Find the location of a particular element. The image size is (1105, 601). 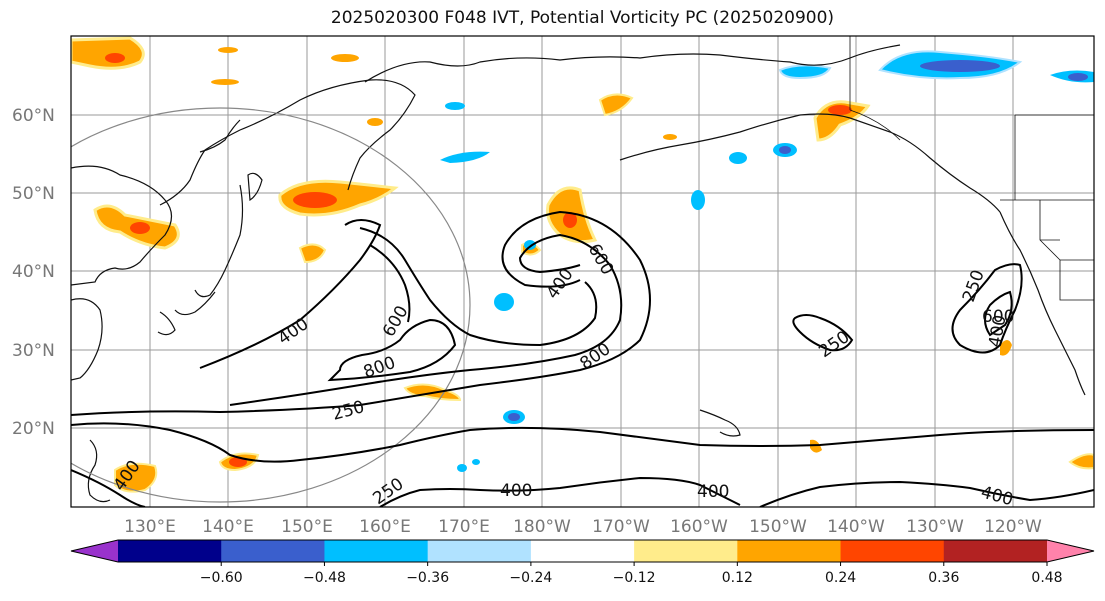

lon-label: 130°E is located at coordinates (150, 527).